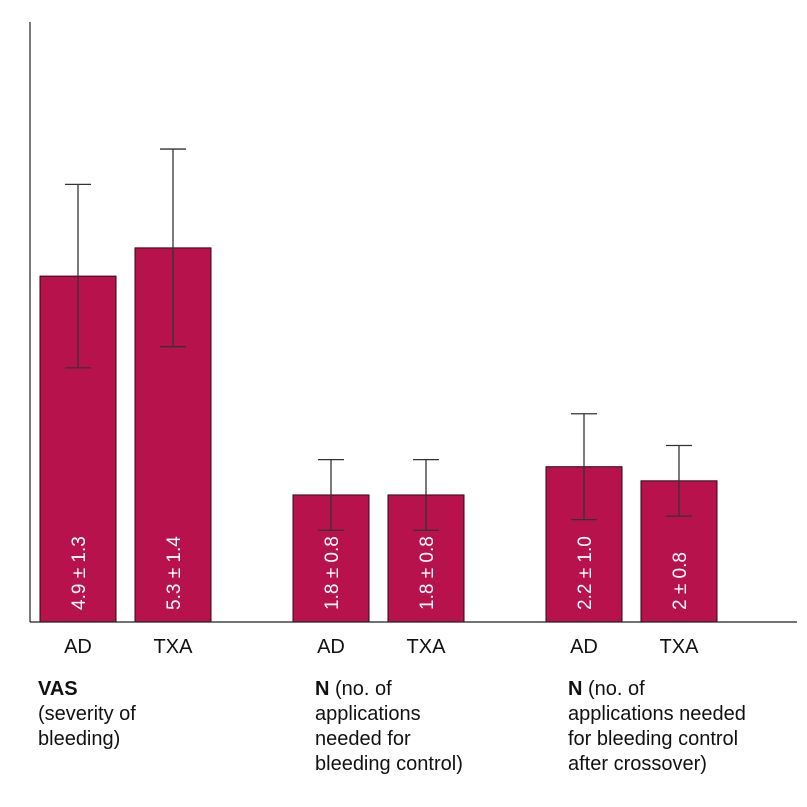  I want to click on group-label-line: applications, so click(368, 714).